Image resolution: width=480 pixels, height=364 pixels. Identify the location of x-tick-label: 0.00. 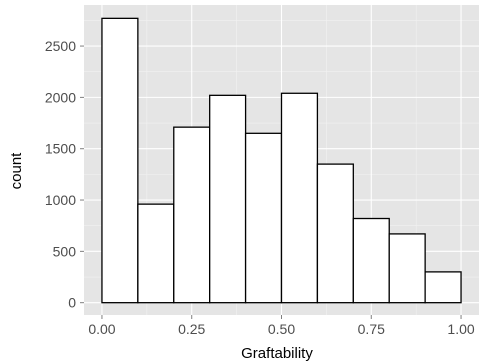
(101, 329).